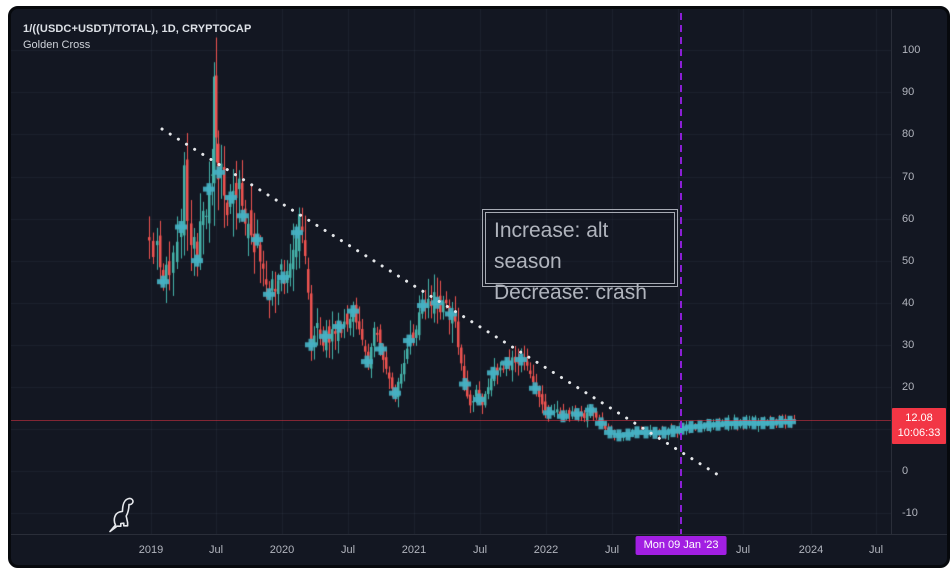  What do you see at coordinates (905, 471) in the screenshot?
I see `price-tick-label: 0` at bounding box center [905, 471].